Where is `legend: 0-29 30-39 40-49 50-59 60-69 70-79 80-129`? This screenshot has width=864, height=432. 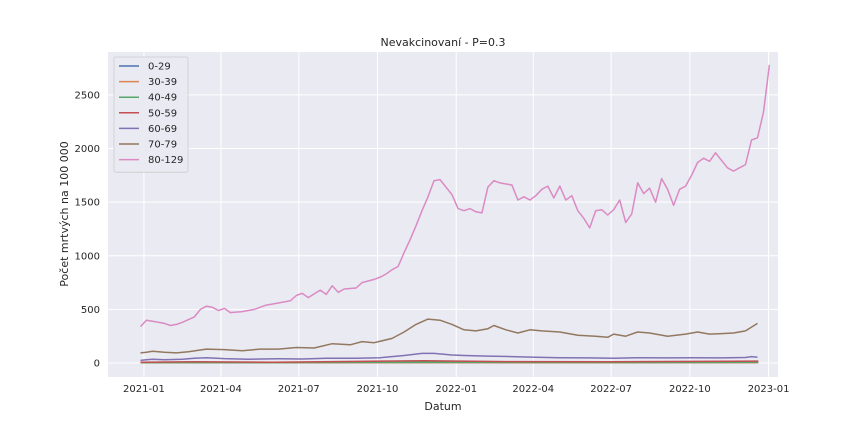 legend: 0-29 30-39 40-49 50-59 60-69 70-79 80-129 is located at coordinates (151, 114).